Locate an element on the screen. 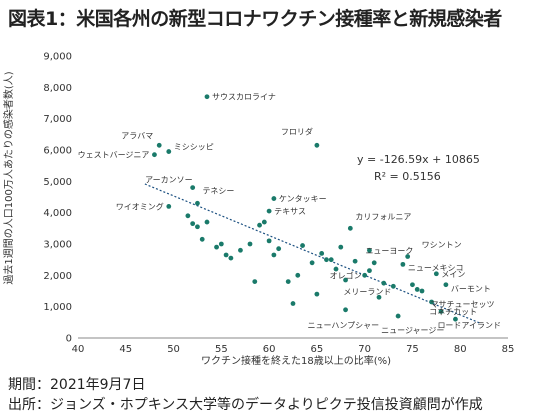  data-label: アーカンソー is located at coordinates (169, 180).